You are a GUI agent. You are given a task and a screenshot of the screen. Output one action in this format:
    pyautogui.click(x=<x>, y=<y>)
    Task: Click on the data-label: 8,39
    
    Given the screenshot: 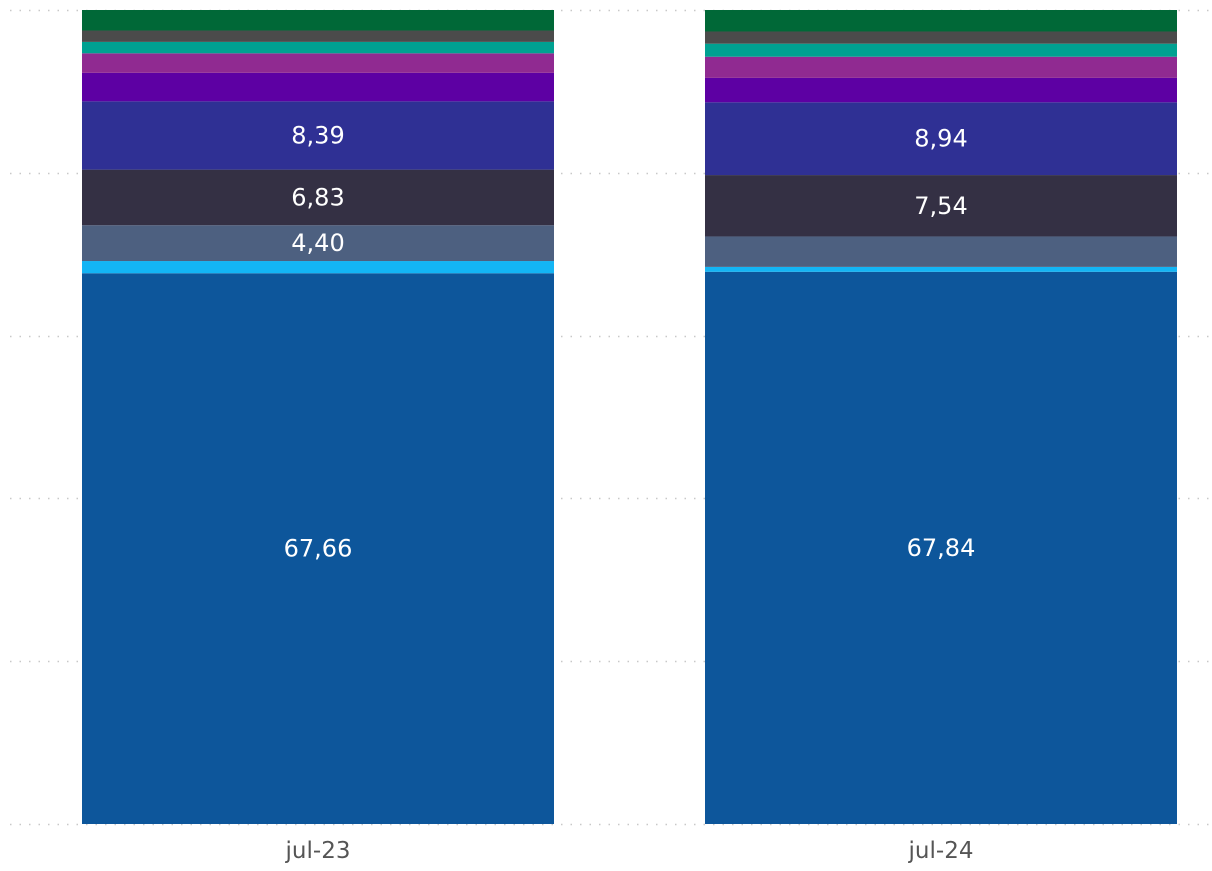 What is the action you would take?
    pyautogui.click(x=317, y=135)
    